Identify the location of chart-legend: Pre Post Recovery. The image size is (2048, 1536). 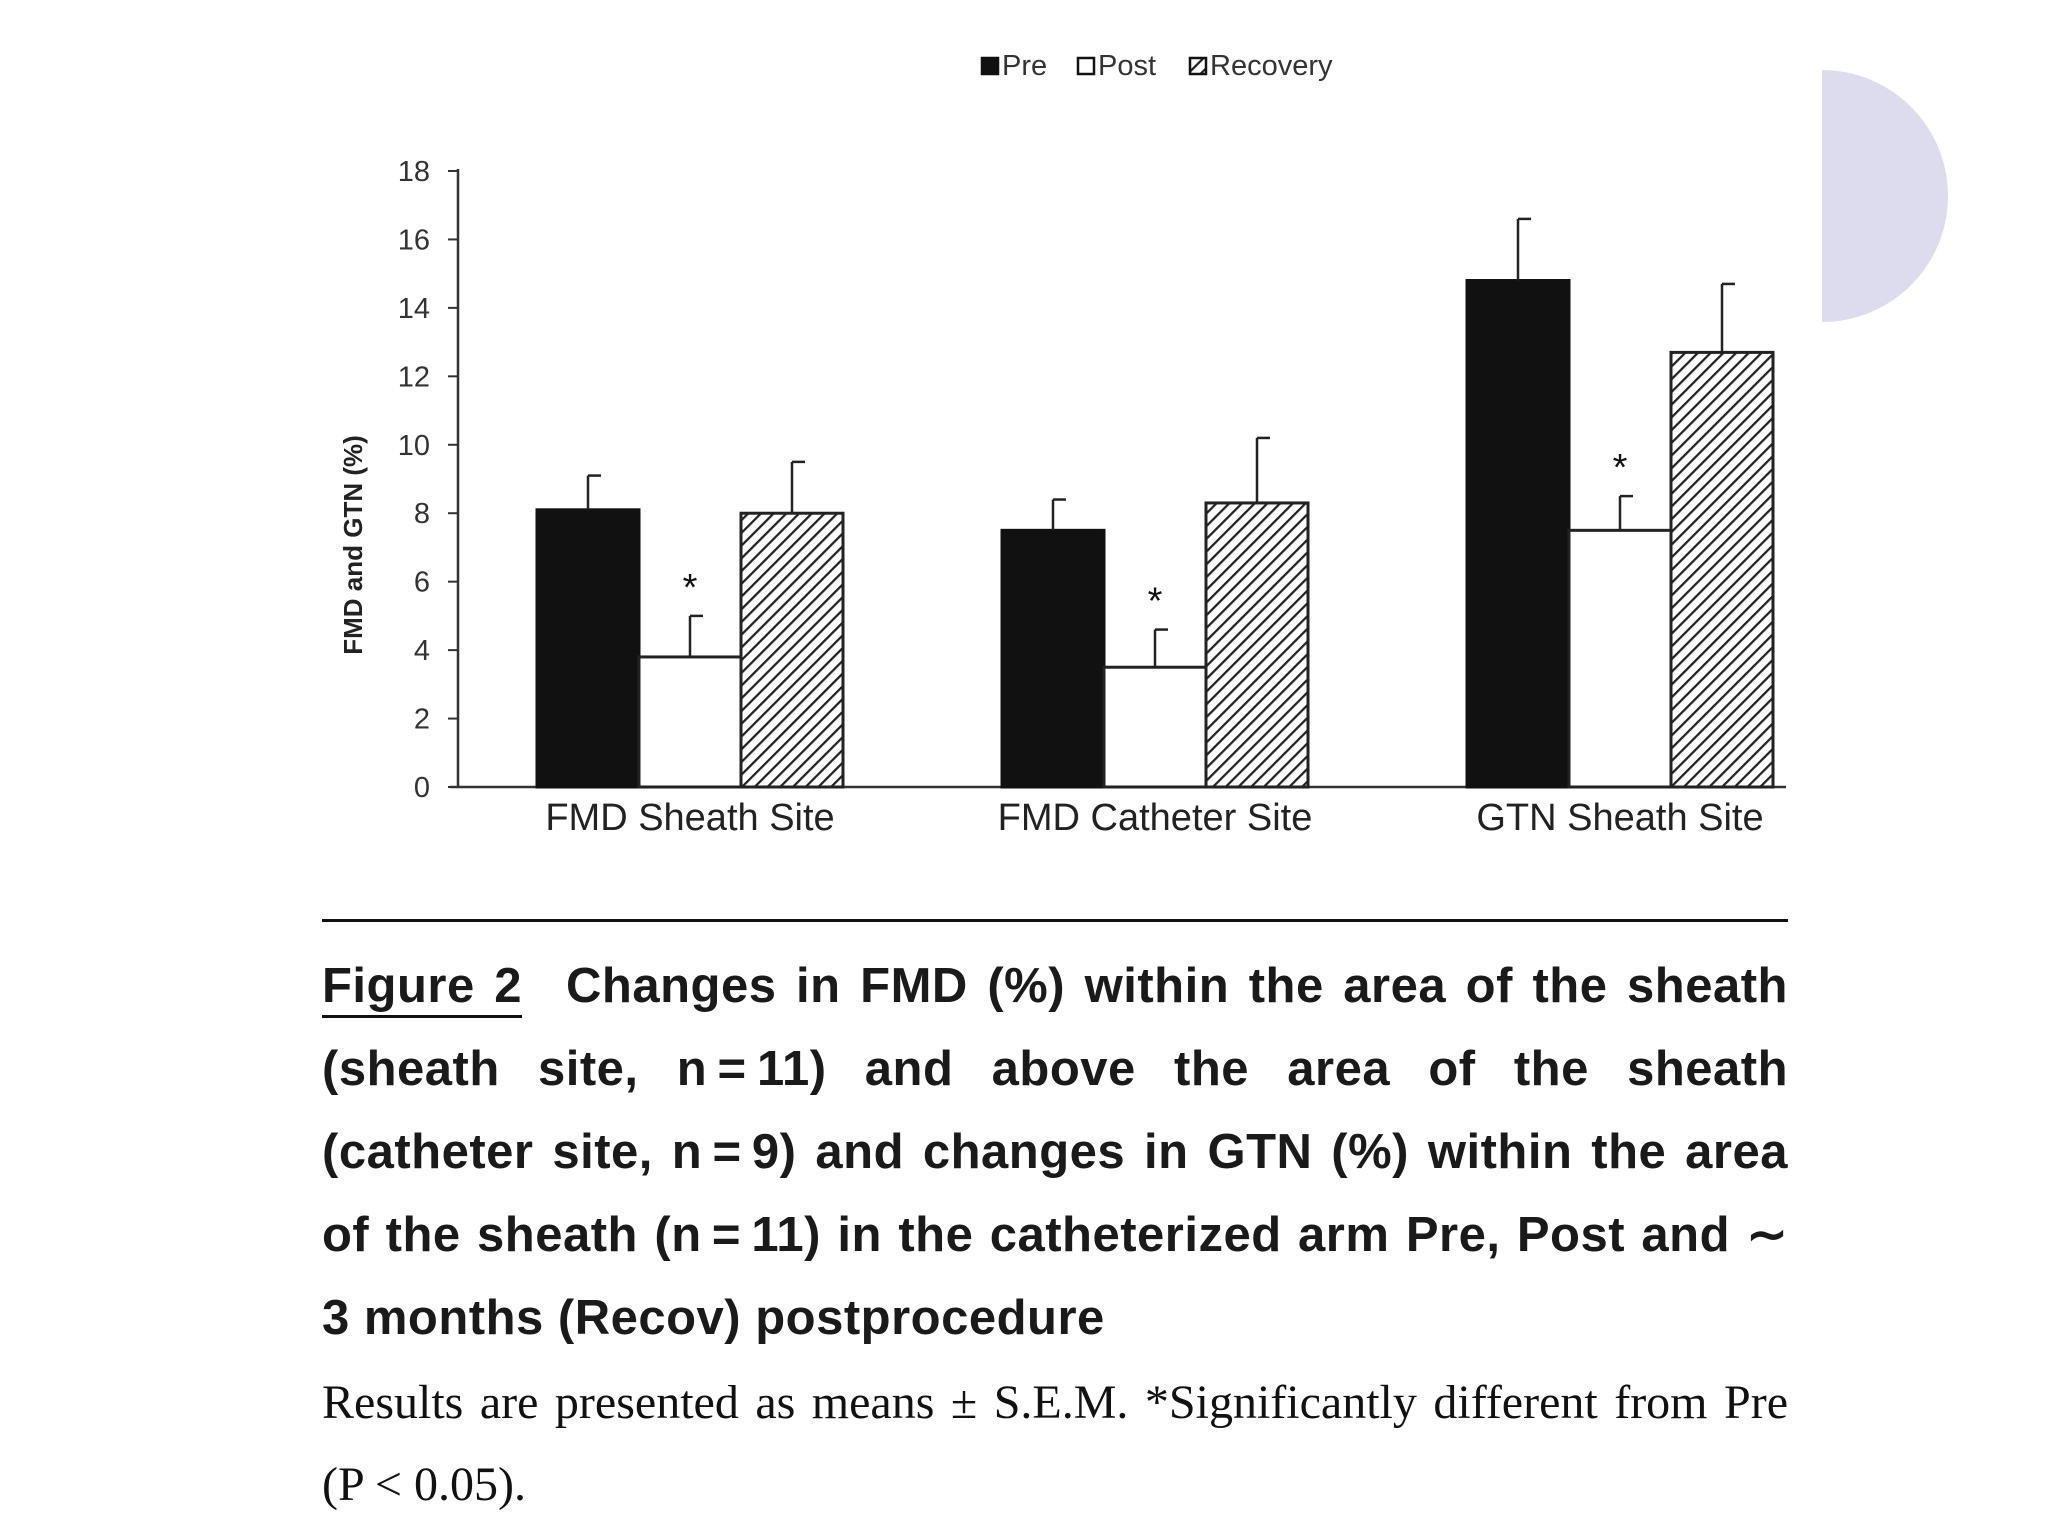
(1156, 66).